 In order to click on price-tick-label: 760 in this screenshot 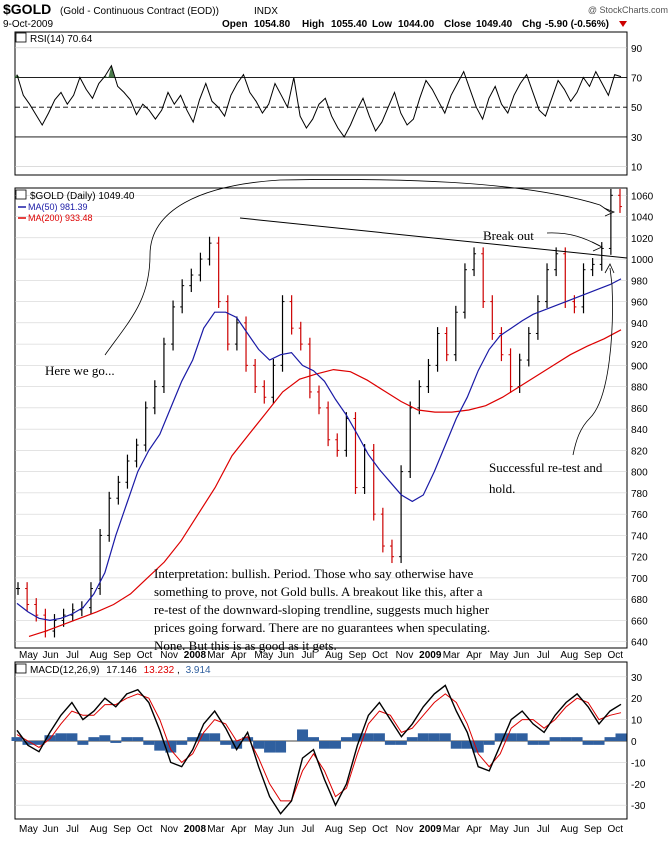, I will do `click(639, 515)`.